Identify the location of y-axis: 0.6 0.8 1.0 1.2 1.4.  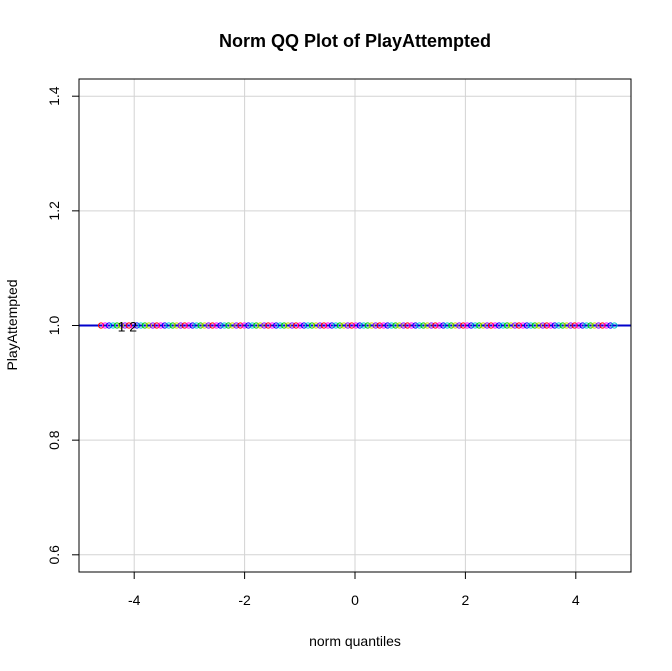
(62, 325).